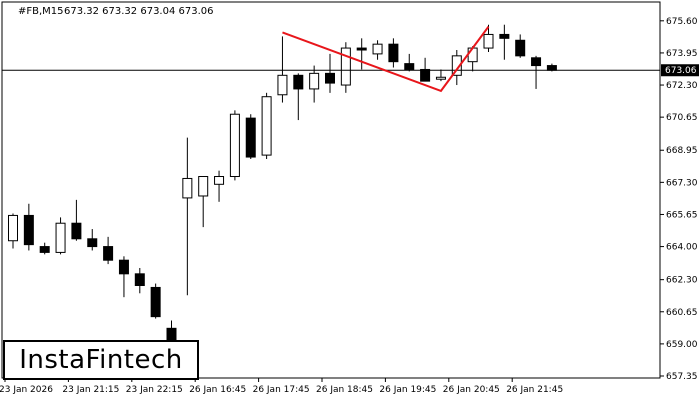 The image size is (700, 400). What do you see at coordinates (101, 360) in the screenshot?
I see `brand-logo-text: InstaFintech` at bounding box center [101, 360].